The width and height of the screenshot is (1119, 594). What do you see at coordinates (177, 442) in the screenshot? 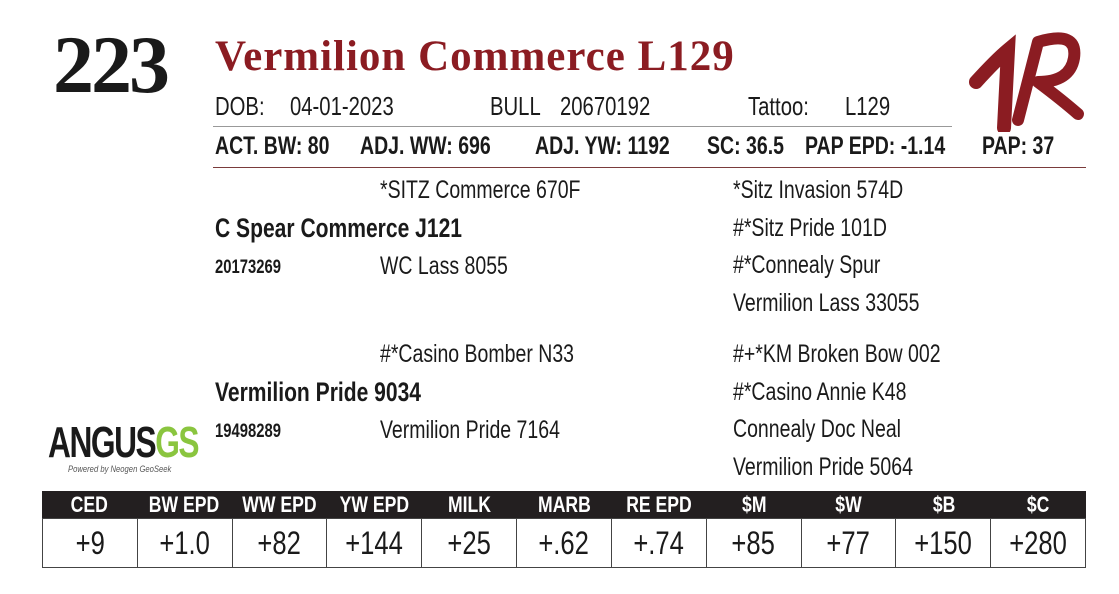
I see `logo-gs: GS` at bounding box center [177, 442].